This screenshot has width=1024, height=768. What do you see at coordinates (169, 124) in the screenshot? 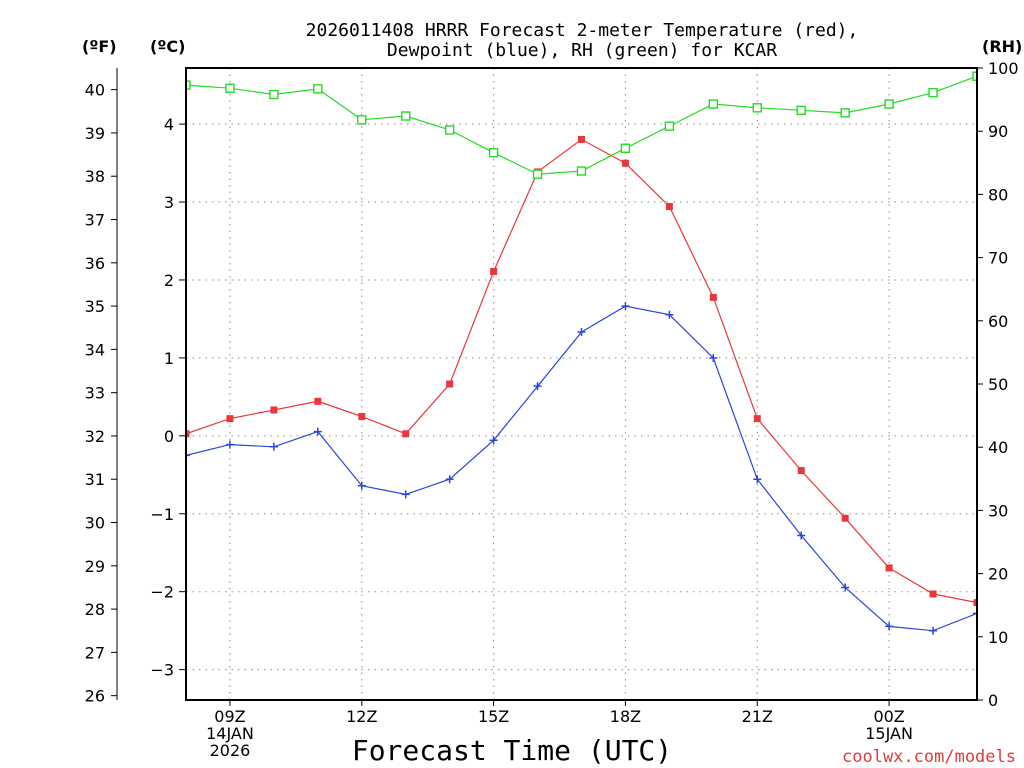
I see `celsius-tick-label: 4` at bounding box center [169, 124].